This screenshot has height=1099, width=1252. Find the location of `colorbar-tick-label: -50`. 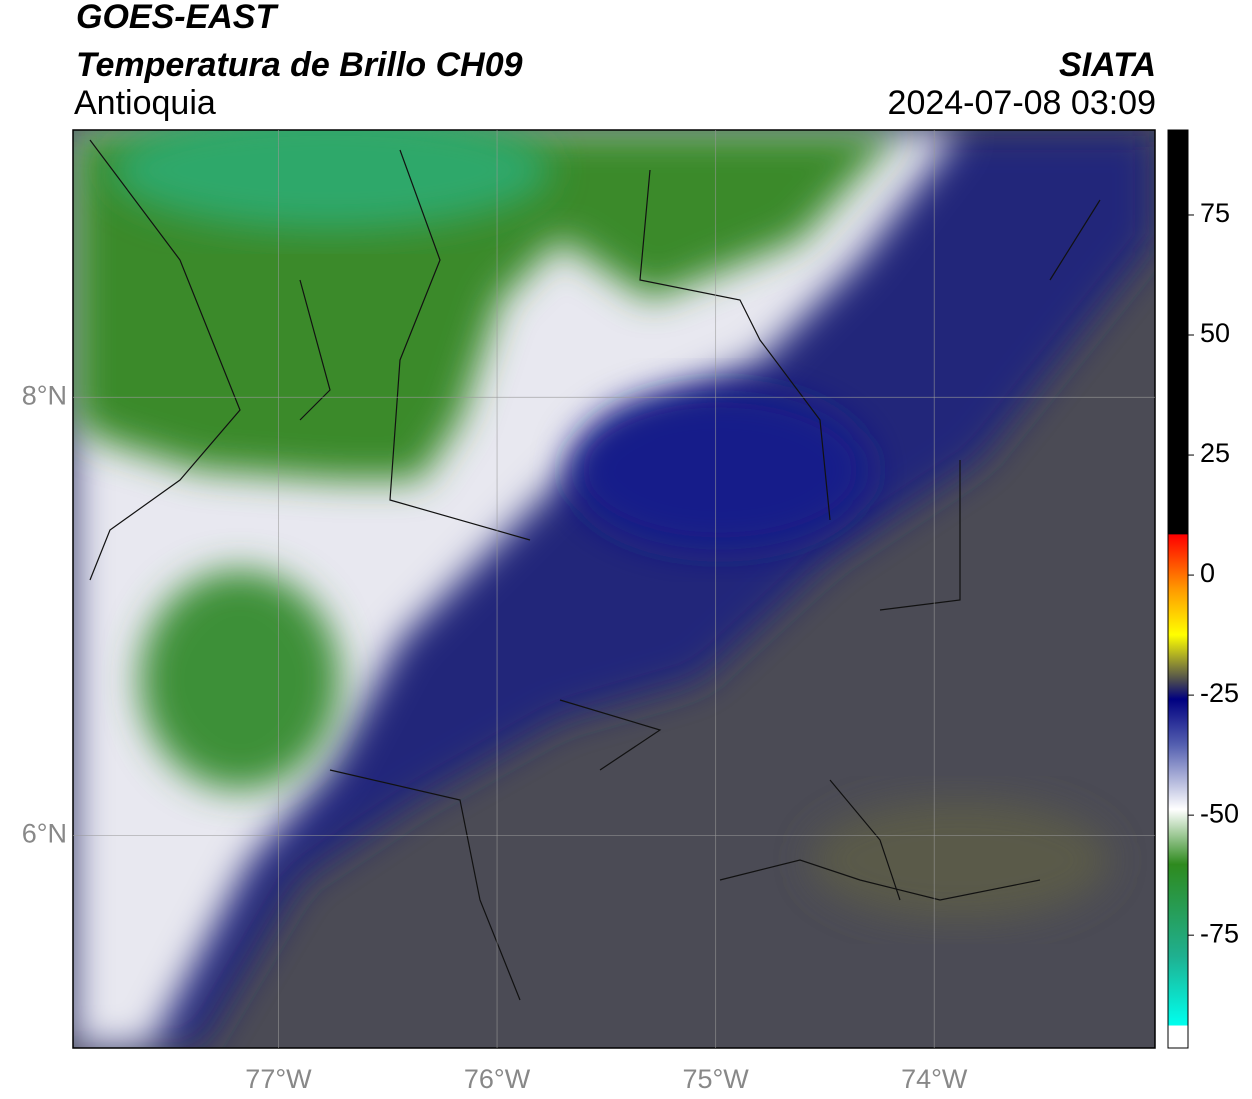

colorbar-tick-label: -50 is located at coordinates (1219, 813).